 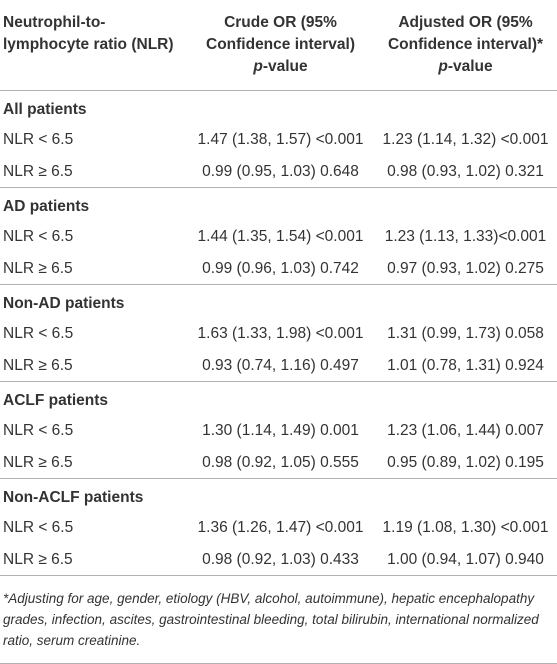 What do you see at coordinates (285, 66) in the screenshot?
I see `header-crude-p-suffix: -value` at bounding box center [285, 66].